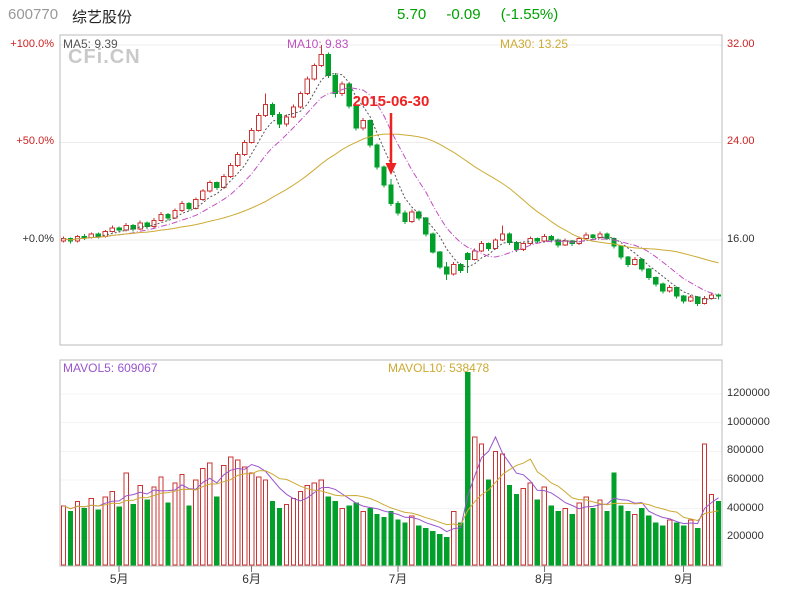 This screenshot has height=600, width=800. I want to click on watermark-logo: CFi.CN, so click(104, 57).